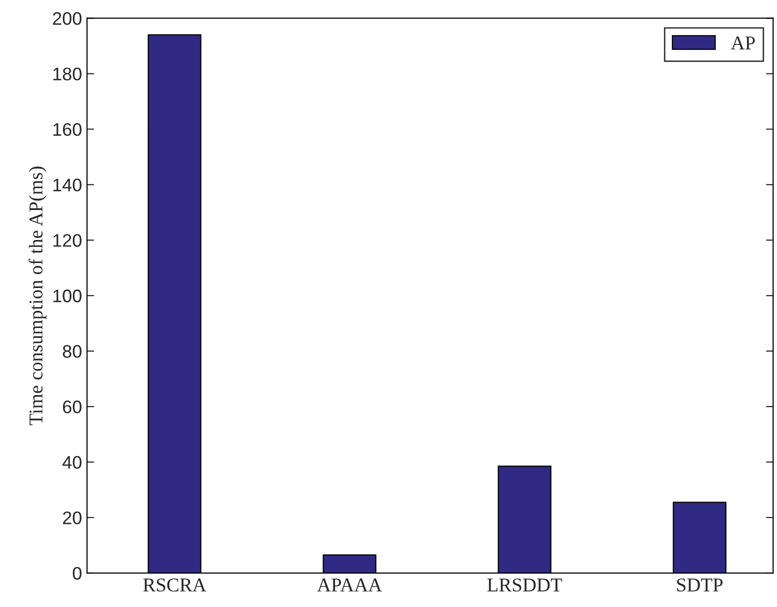 Image resolution: width=777 pixels, height=607 pixels. Describe the element at coordinates (72, 462) in the screenshot. I see `y-tick-label: 40` at that location.